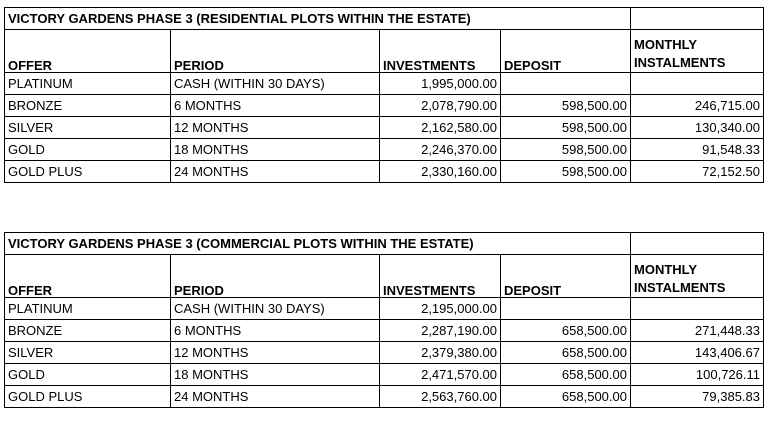 The image size is (768, 423). I want to click on cell-investments: 2,563,760.00, so click(440, 396).